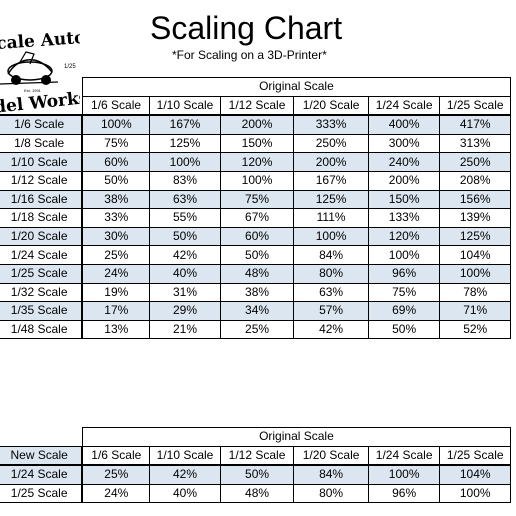  Describe the element at coordinates (331, 311) in the screenshot. I see `table-cell: 57%` at that location.